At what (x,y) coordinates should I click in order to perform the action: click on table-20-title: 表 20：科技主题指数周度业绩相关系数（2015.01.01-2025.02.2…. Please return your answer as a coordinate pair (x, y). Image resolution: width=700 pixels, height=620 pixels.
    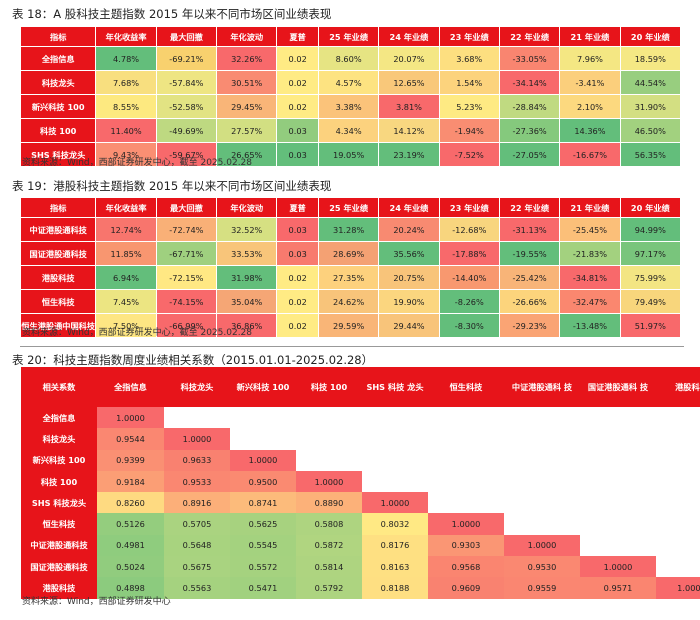
    Looking at the image, I should click on (193, 360).